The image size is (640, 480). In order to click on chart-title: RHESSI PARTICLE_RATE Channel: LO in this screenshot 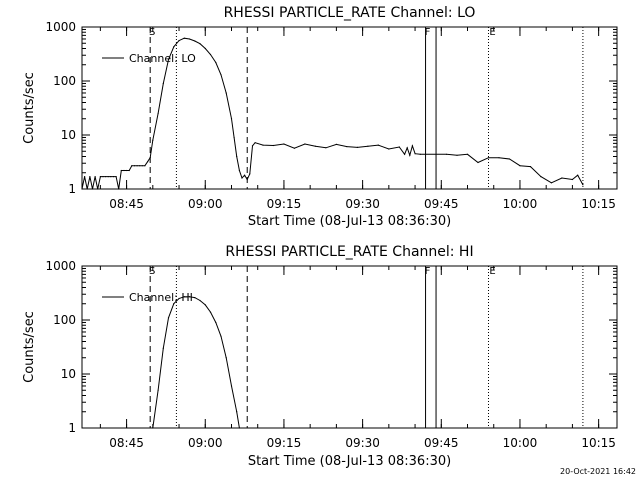, I will do `click(350, 13)`.